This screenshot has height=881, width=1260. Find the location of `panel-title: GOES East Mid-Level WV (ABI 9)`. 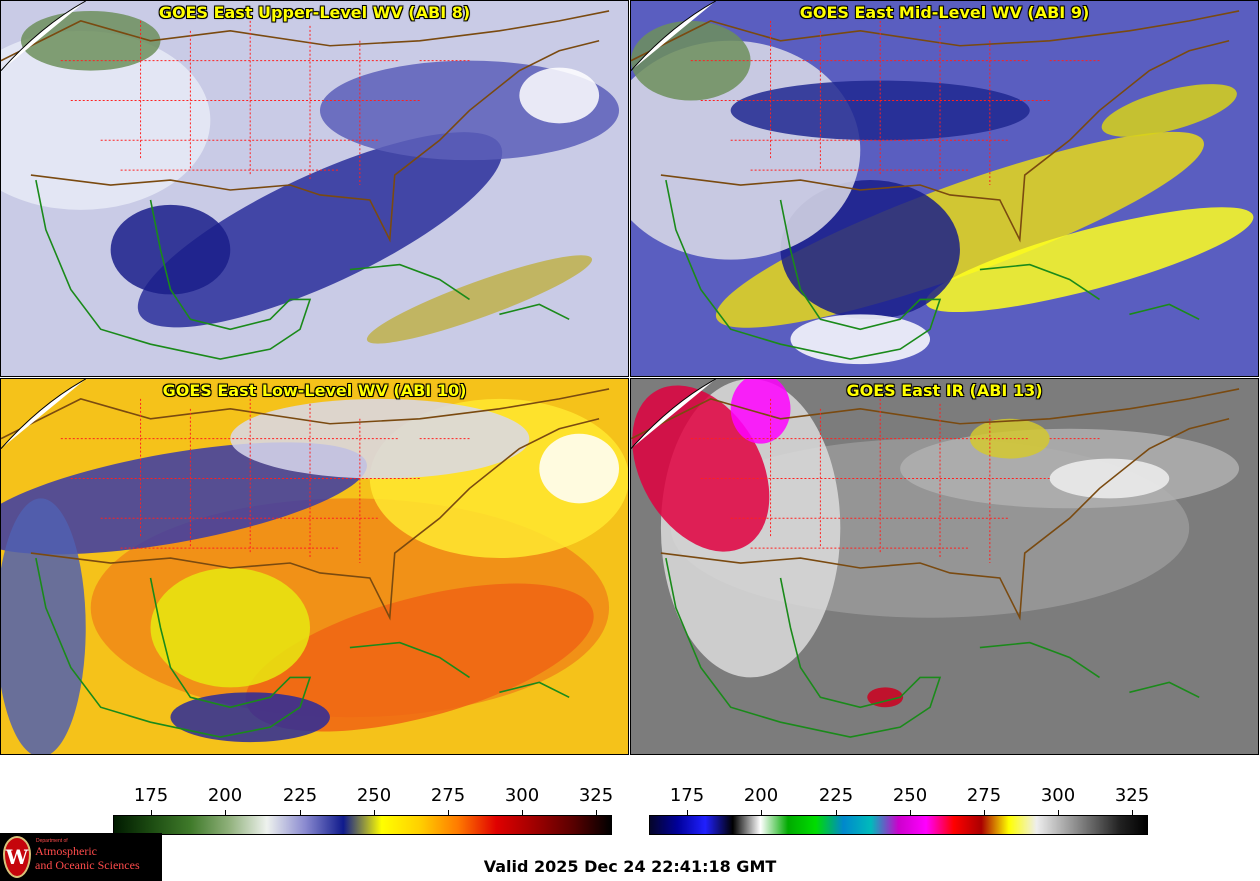

panel-title: GOES East Mid-Level WV (ABI 9) is located at coordinates (944, 12).